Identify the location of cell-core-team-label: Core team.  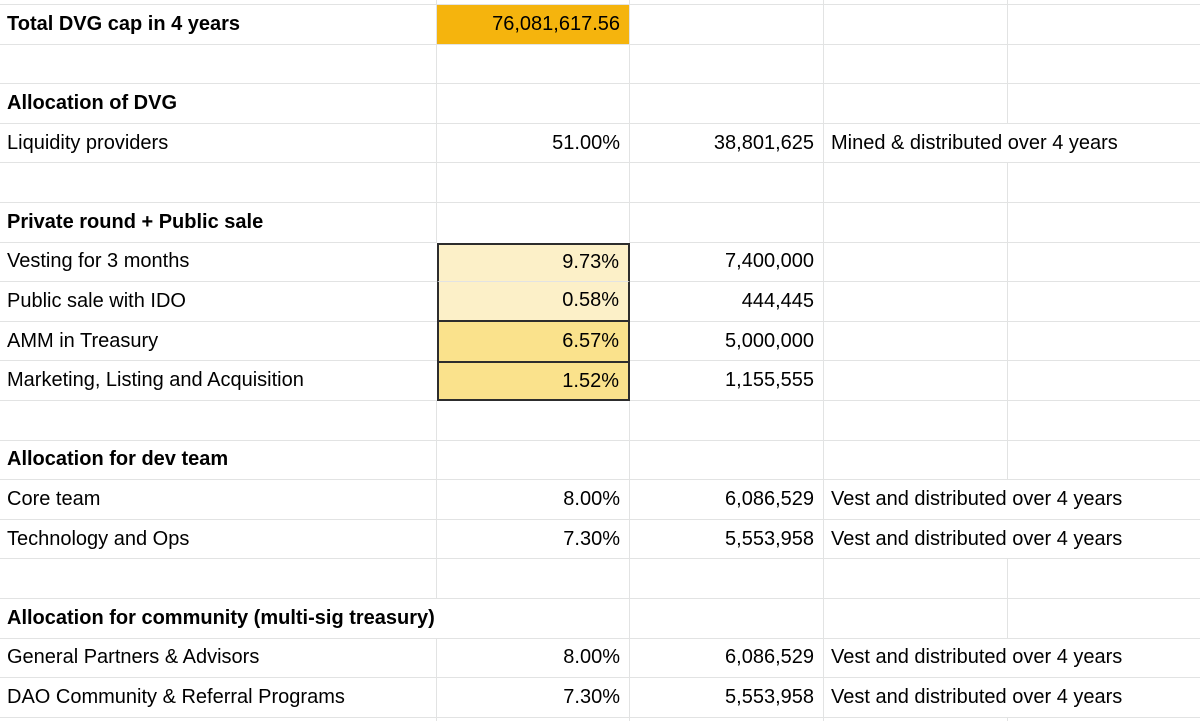
(218, 500).